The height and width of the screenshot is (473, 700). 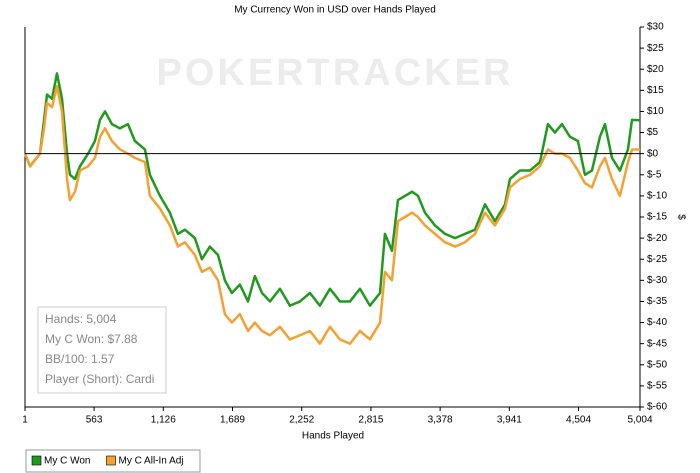 I want to click on x-axis-label: Hands Played, so click(x=333, y=436).